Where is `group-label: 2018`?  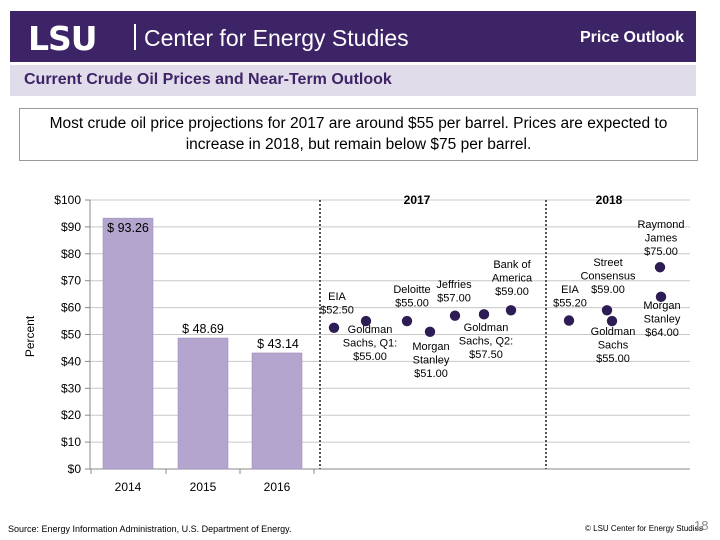 group-label: 2018 is located at coordinates (609, 200).